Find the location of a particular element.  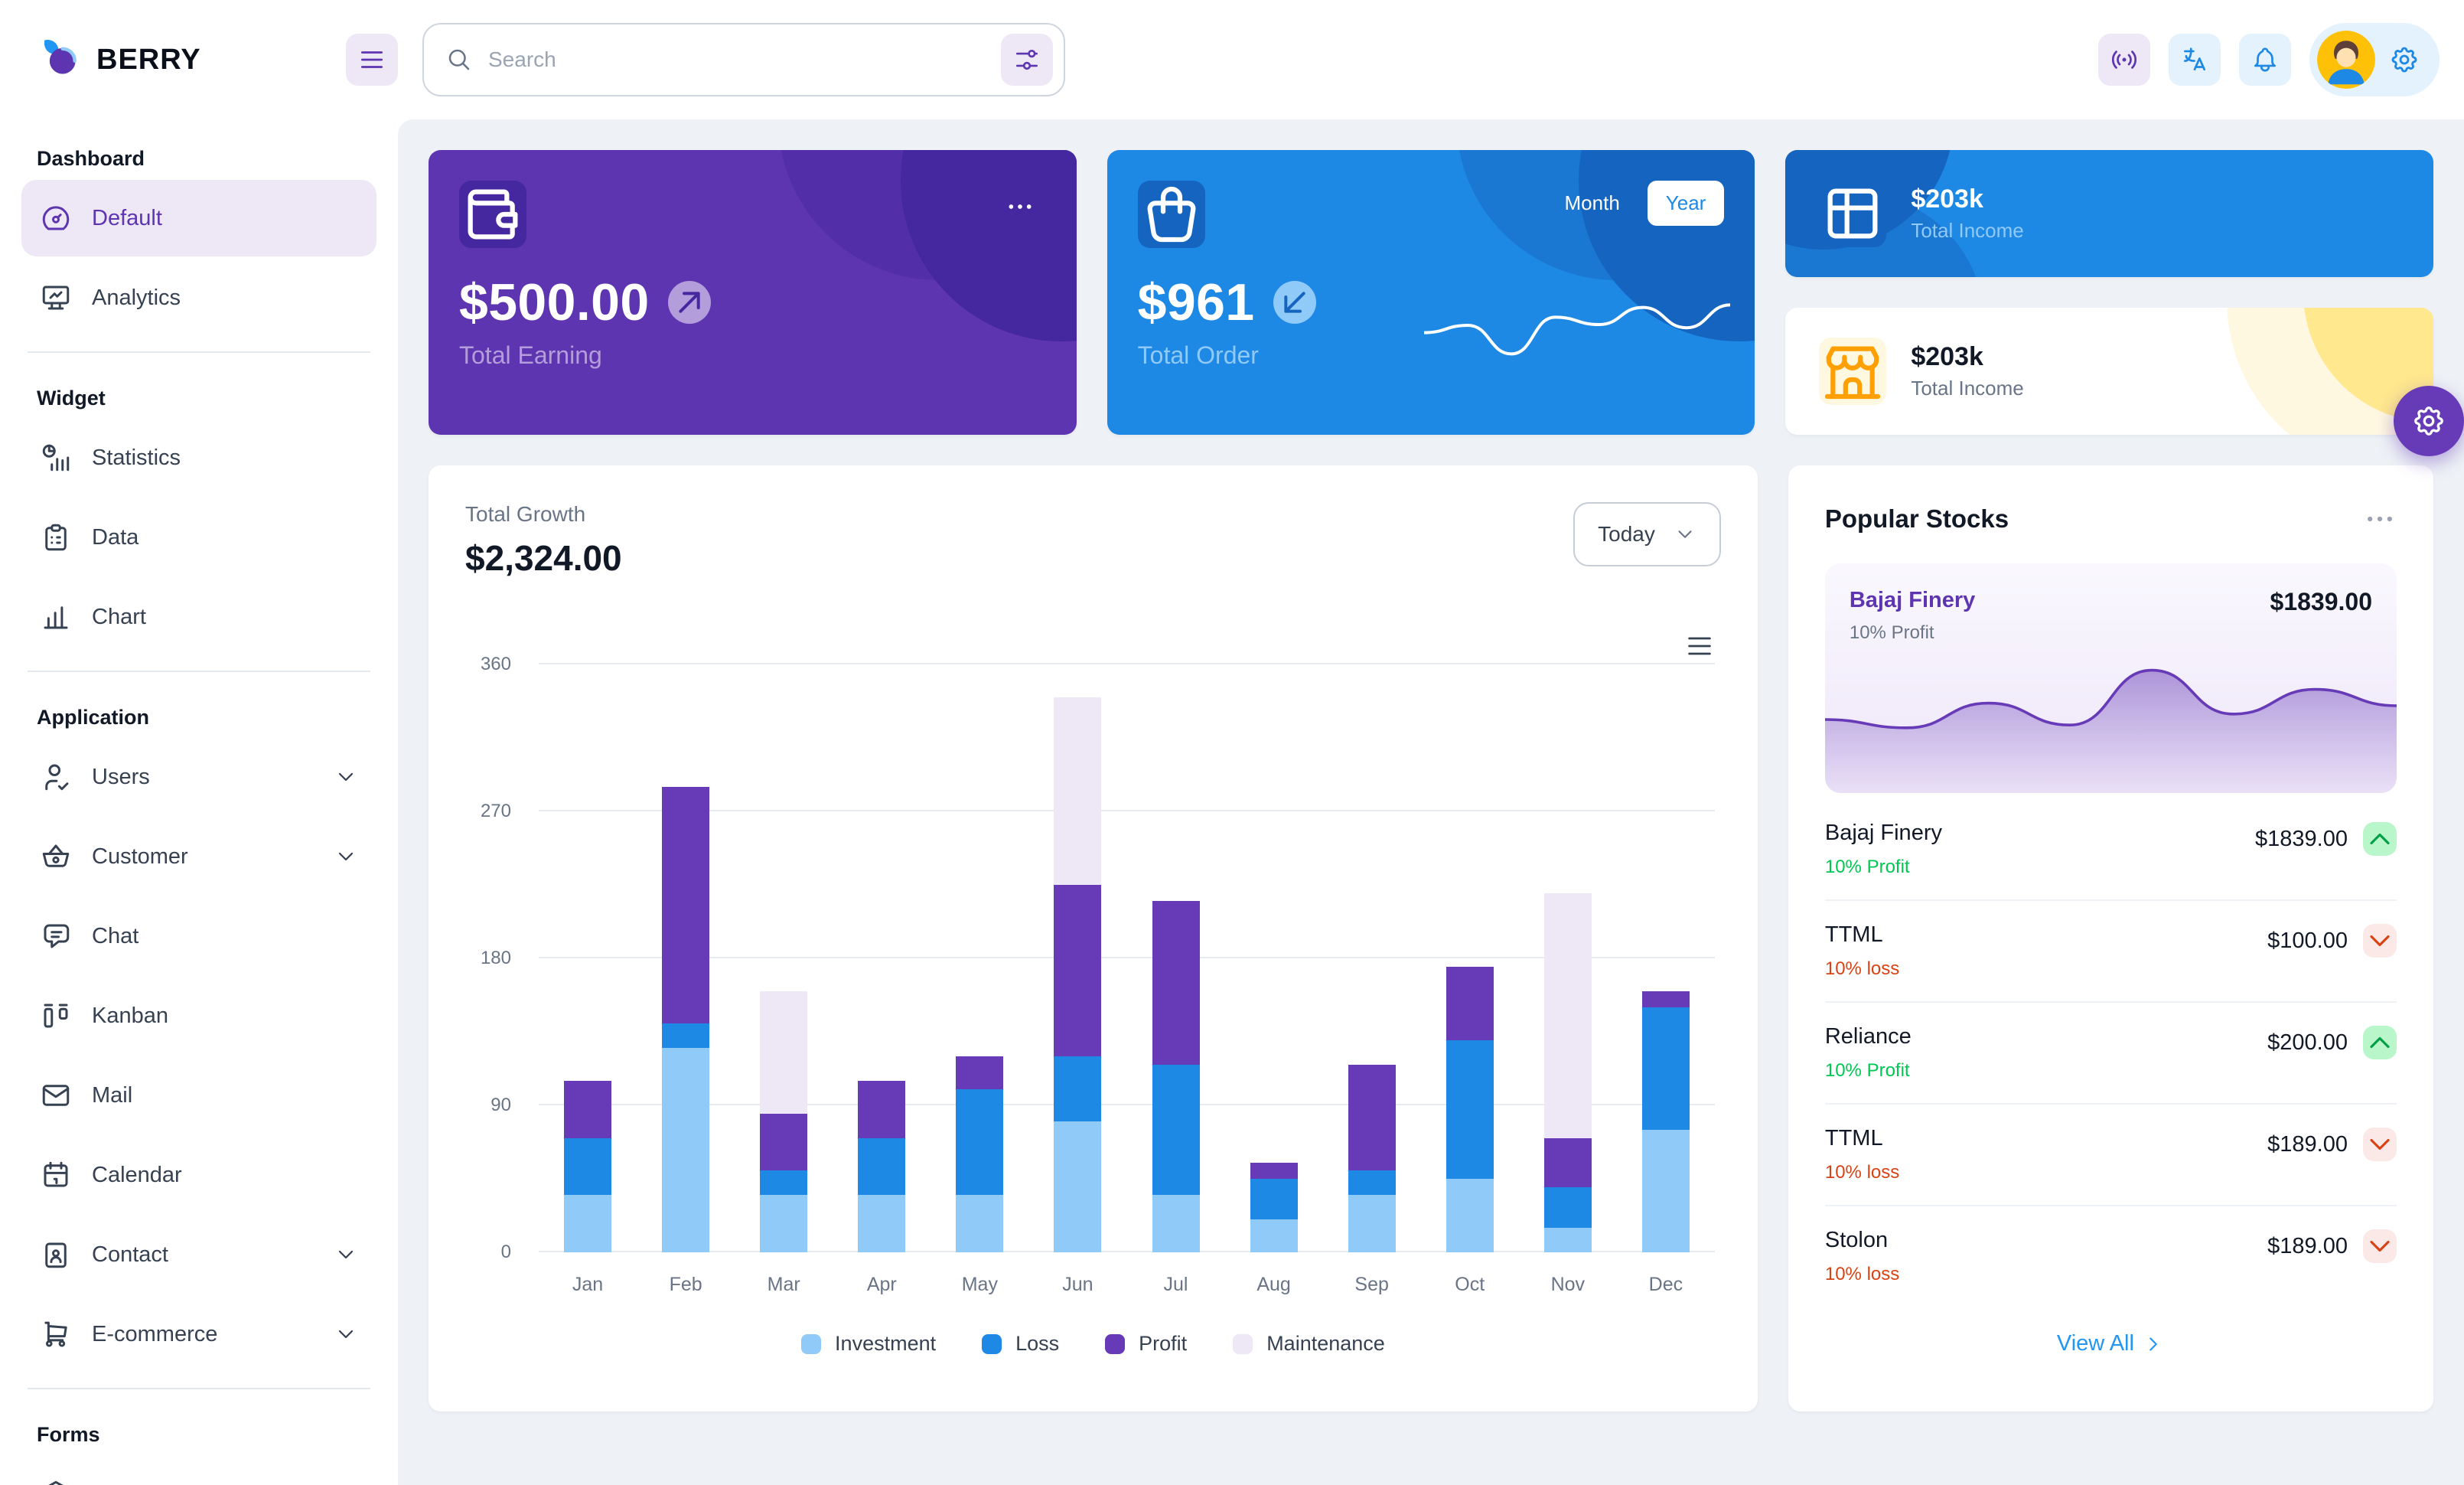

gridline is located at coordinates (1127, 663).